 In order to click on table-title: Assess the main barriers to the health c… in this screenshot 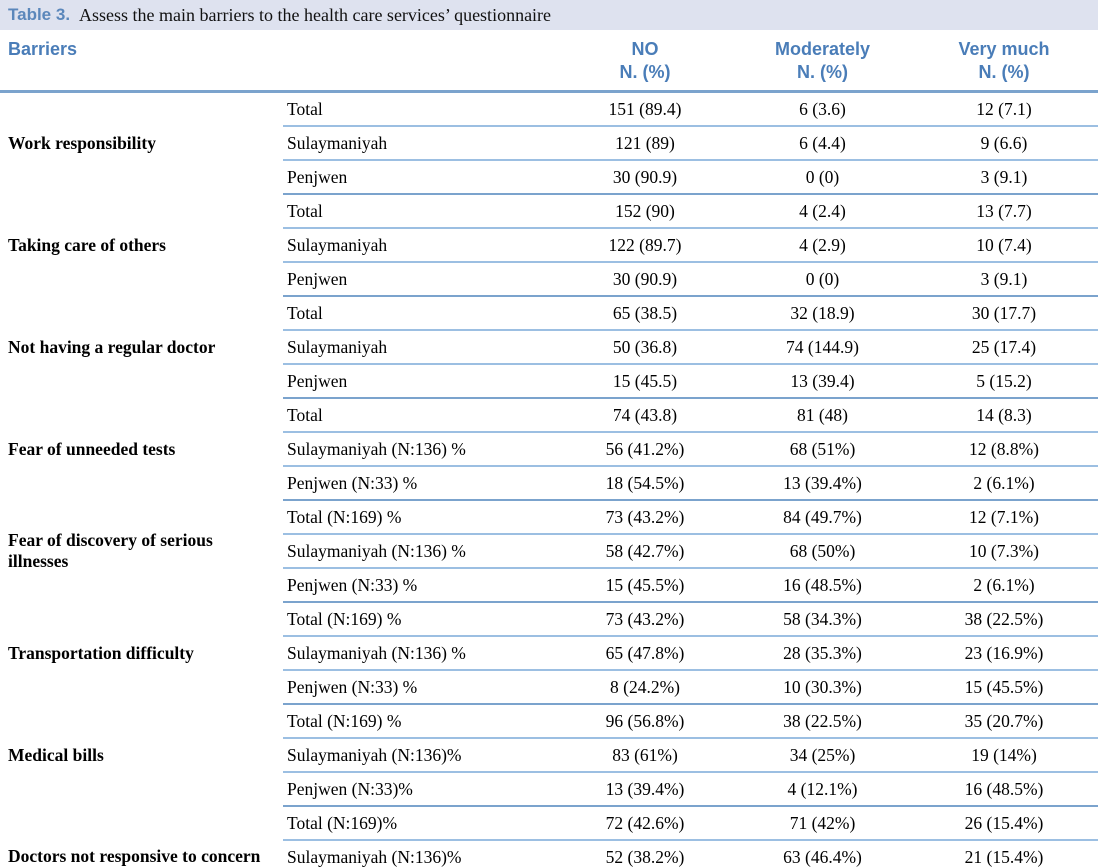, I will do `click(315, 14)`.